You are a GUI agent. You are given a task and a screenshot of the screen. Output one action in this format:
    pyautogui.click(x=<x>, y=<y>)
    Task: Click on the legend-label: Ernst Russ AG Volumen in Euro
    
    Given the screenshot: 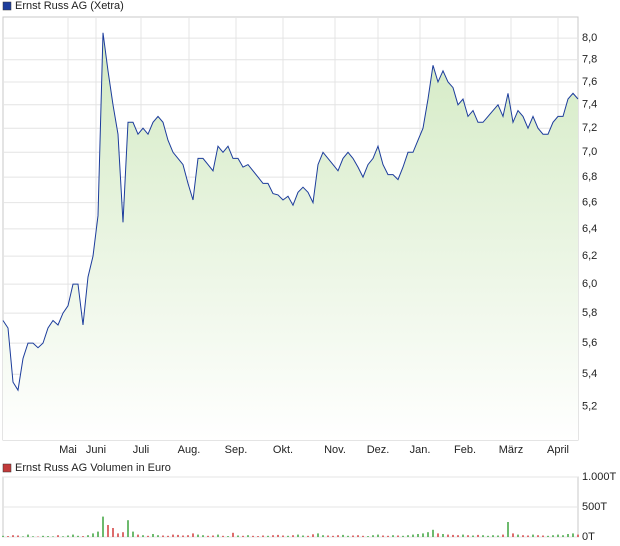 What is the action you would take?
    pyautogui.click(x=93, y=468)
    